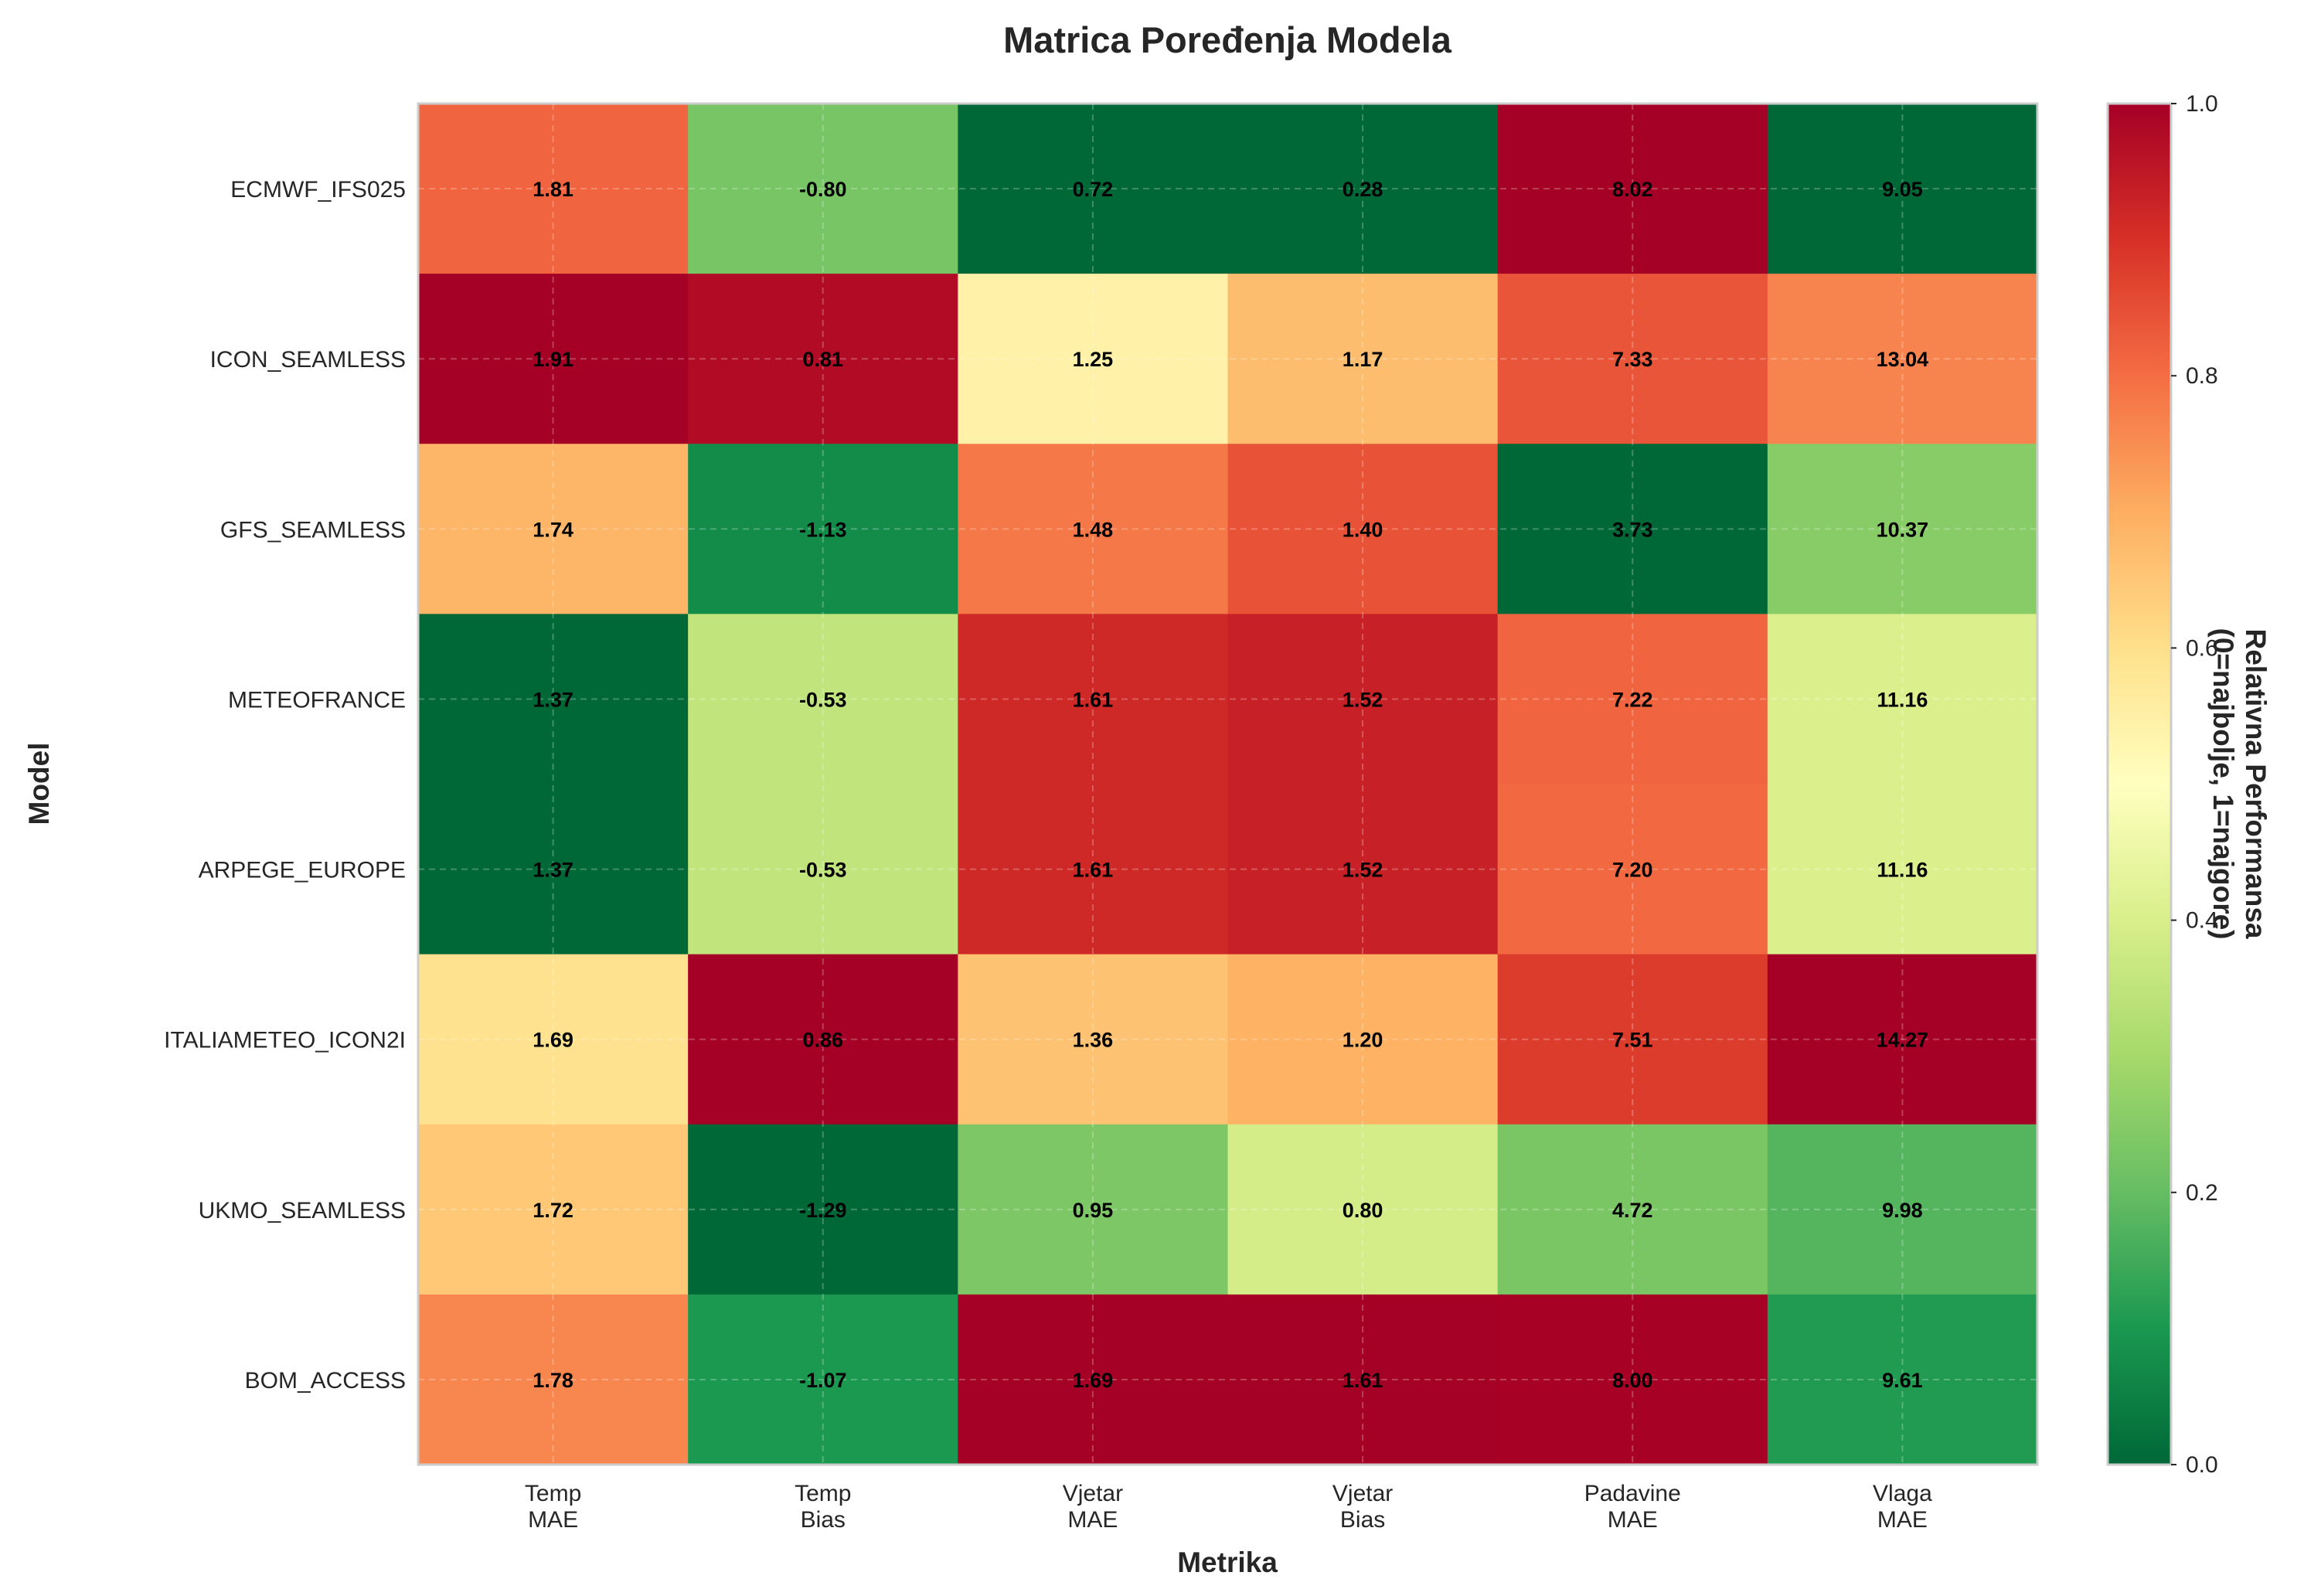  I want to click on cell-value-label: 1.20, so click(1363, 1040).